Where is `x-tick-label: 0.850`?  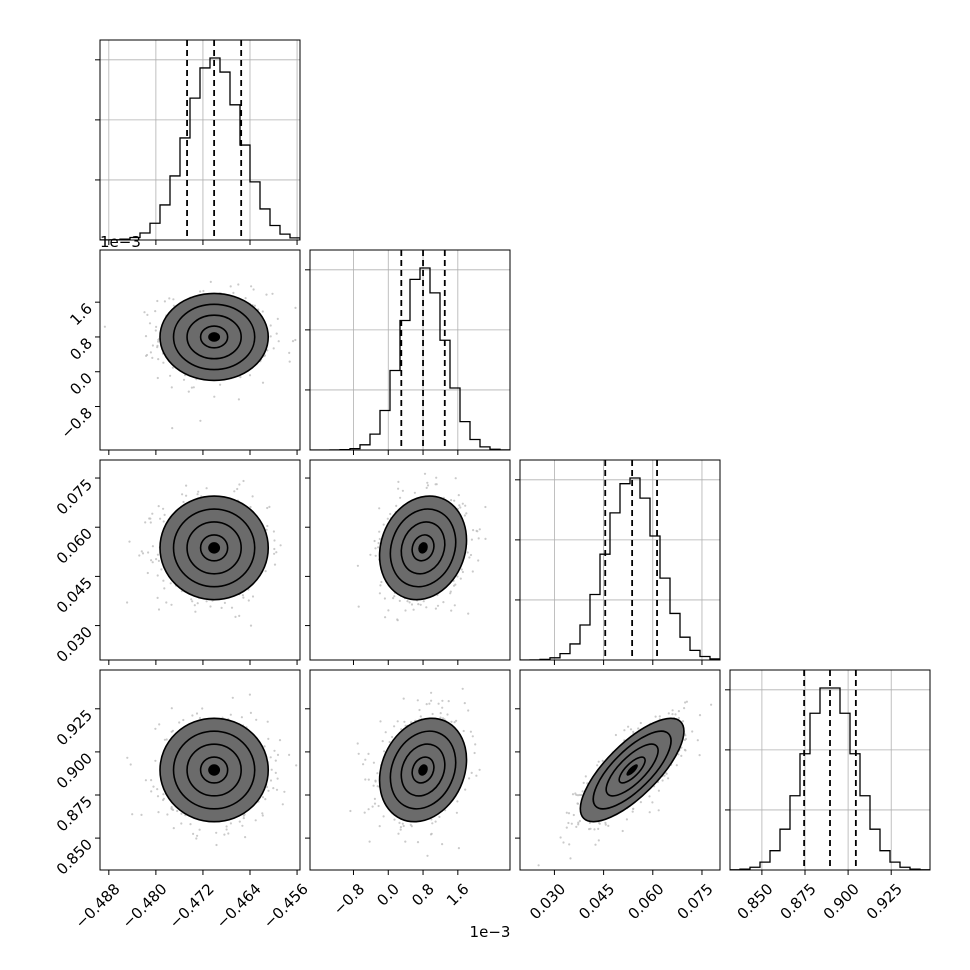 x-tick-label: 0.850 is located at coordinates (755, 901).